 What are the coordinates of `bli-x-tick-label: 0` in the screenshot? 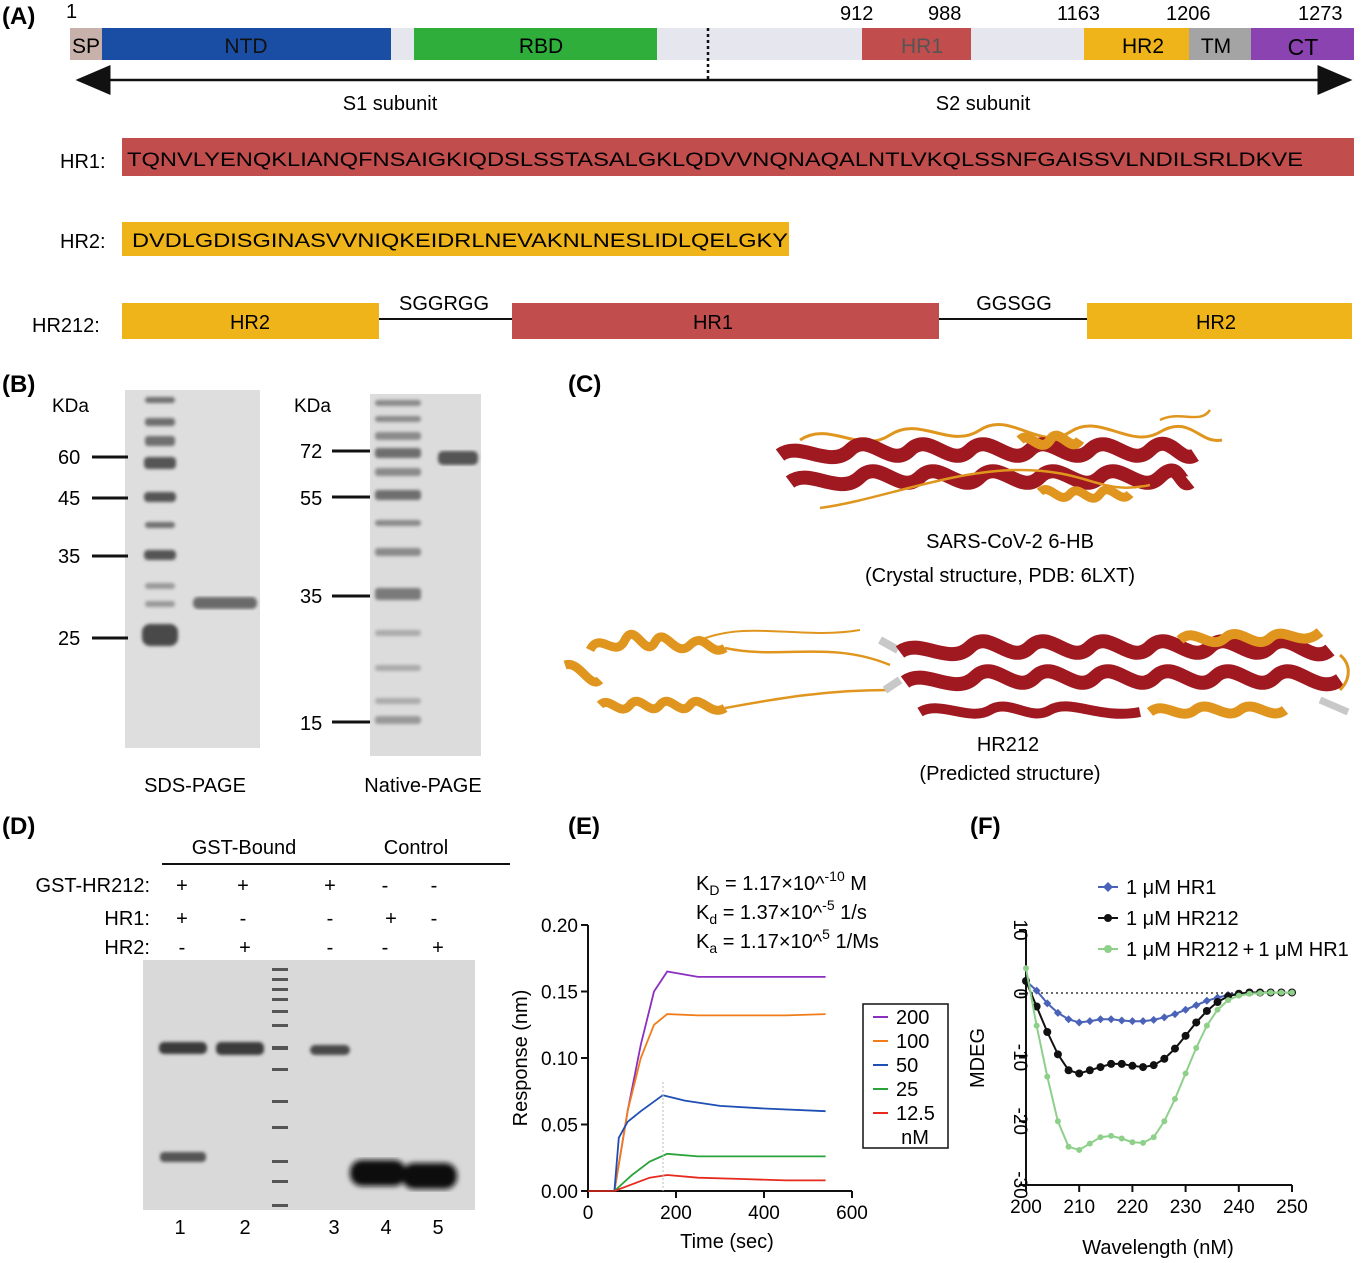 It's located at (588, 1213).